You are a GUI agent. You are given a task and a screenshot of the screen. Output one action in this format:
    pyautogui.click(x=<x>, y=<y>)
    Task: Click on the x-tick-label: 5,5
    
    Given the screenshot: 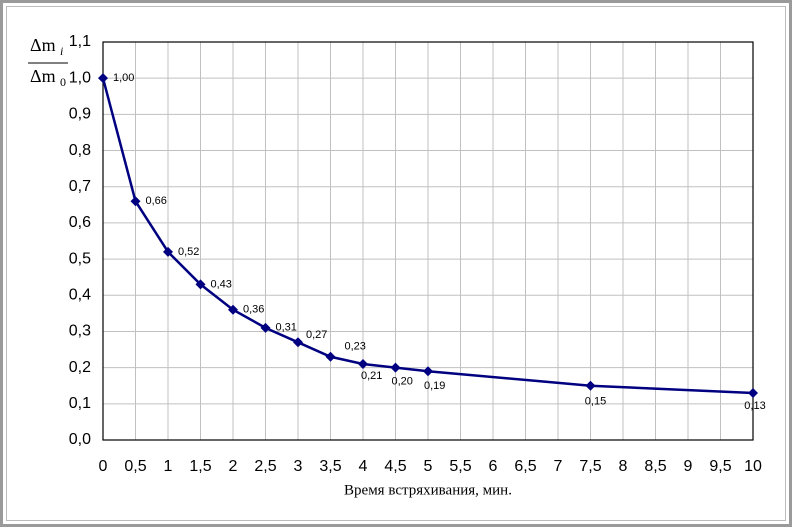 What is the action you would take?
    pyautogui.click(x=460, y=466)
    